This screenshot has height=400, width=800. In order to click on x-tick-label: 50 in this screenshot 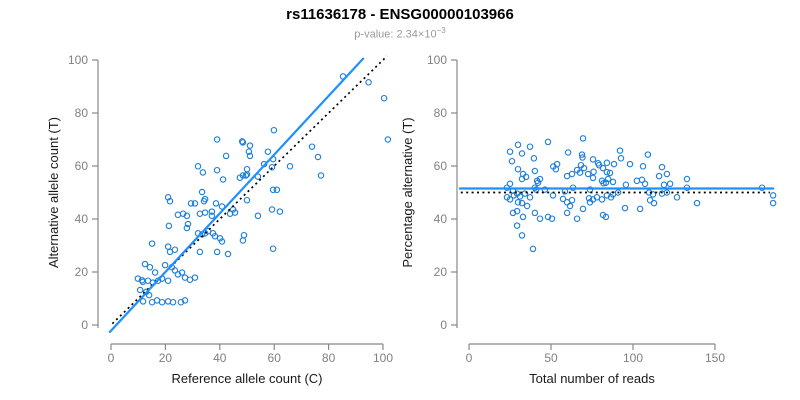, I will do `click(551, 358)`.